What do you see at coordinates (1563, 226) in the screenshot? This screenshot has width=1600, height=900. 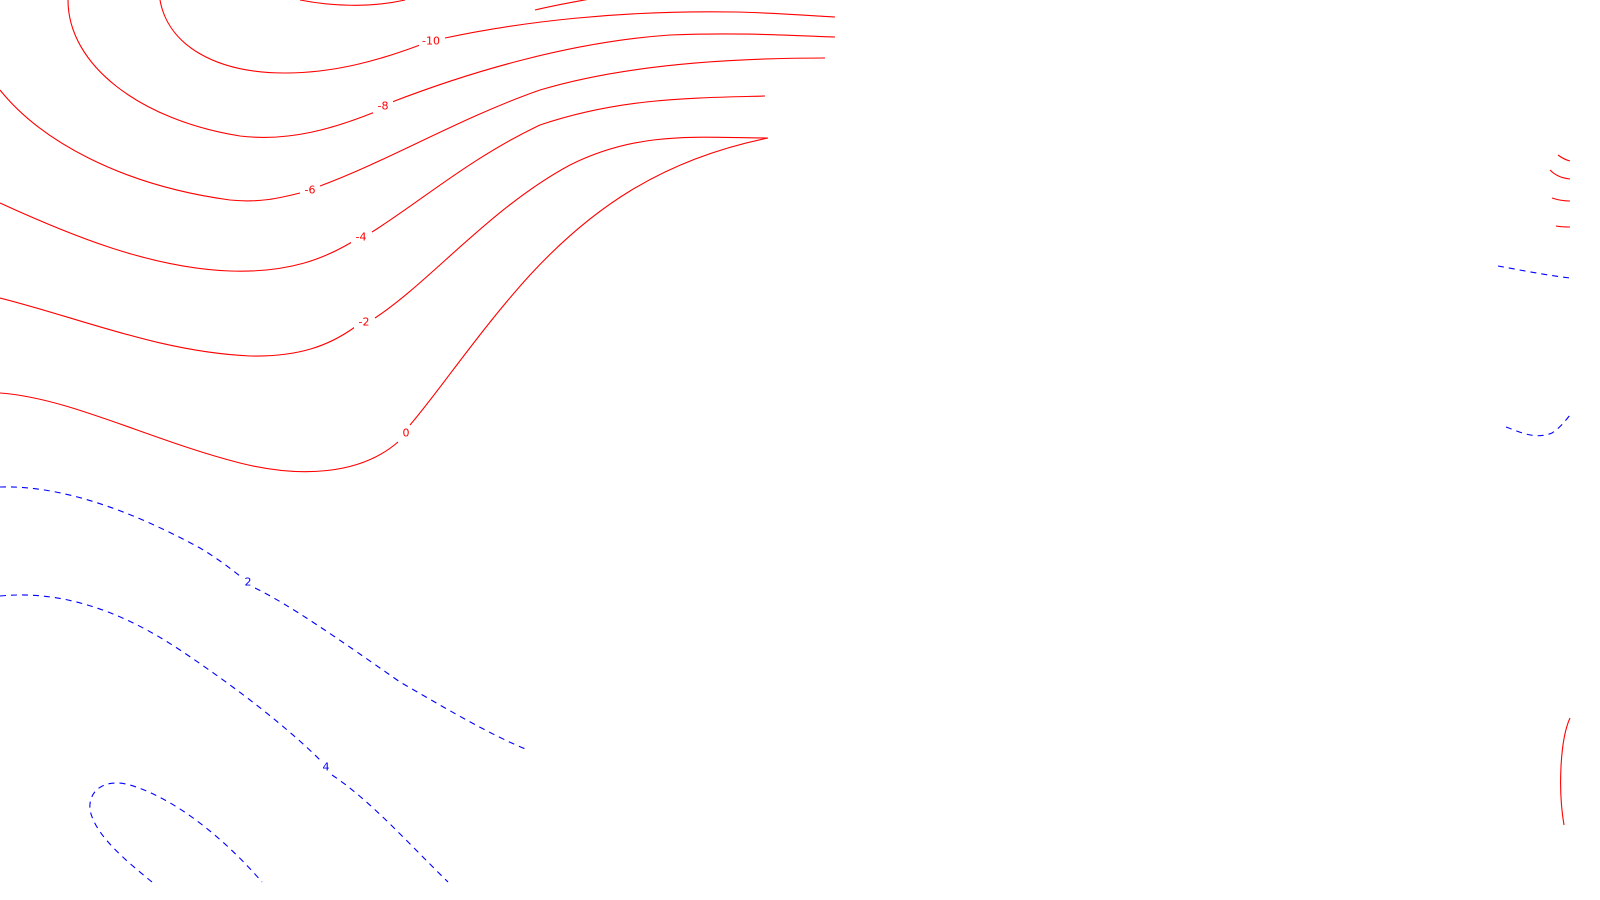 I see `contour-line-right-fragment-d` at bounding box center [1563, 226].